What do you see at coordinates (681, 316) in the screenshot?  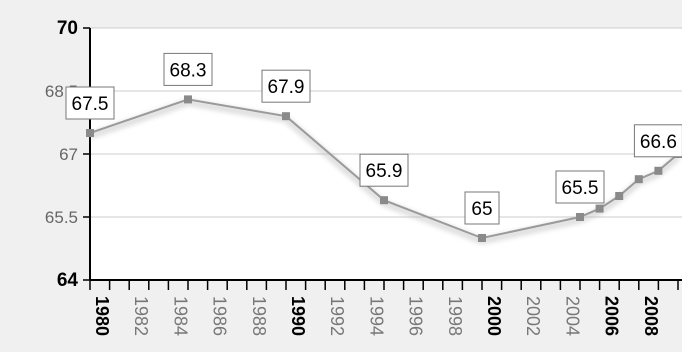 I see `x-tick-label: 2010` at bounding box center [681, 316].